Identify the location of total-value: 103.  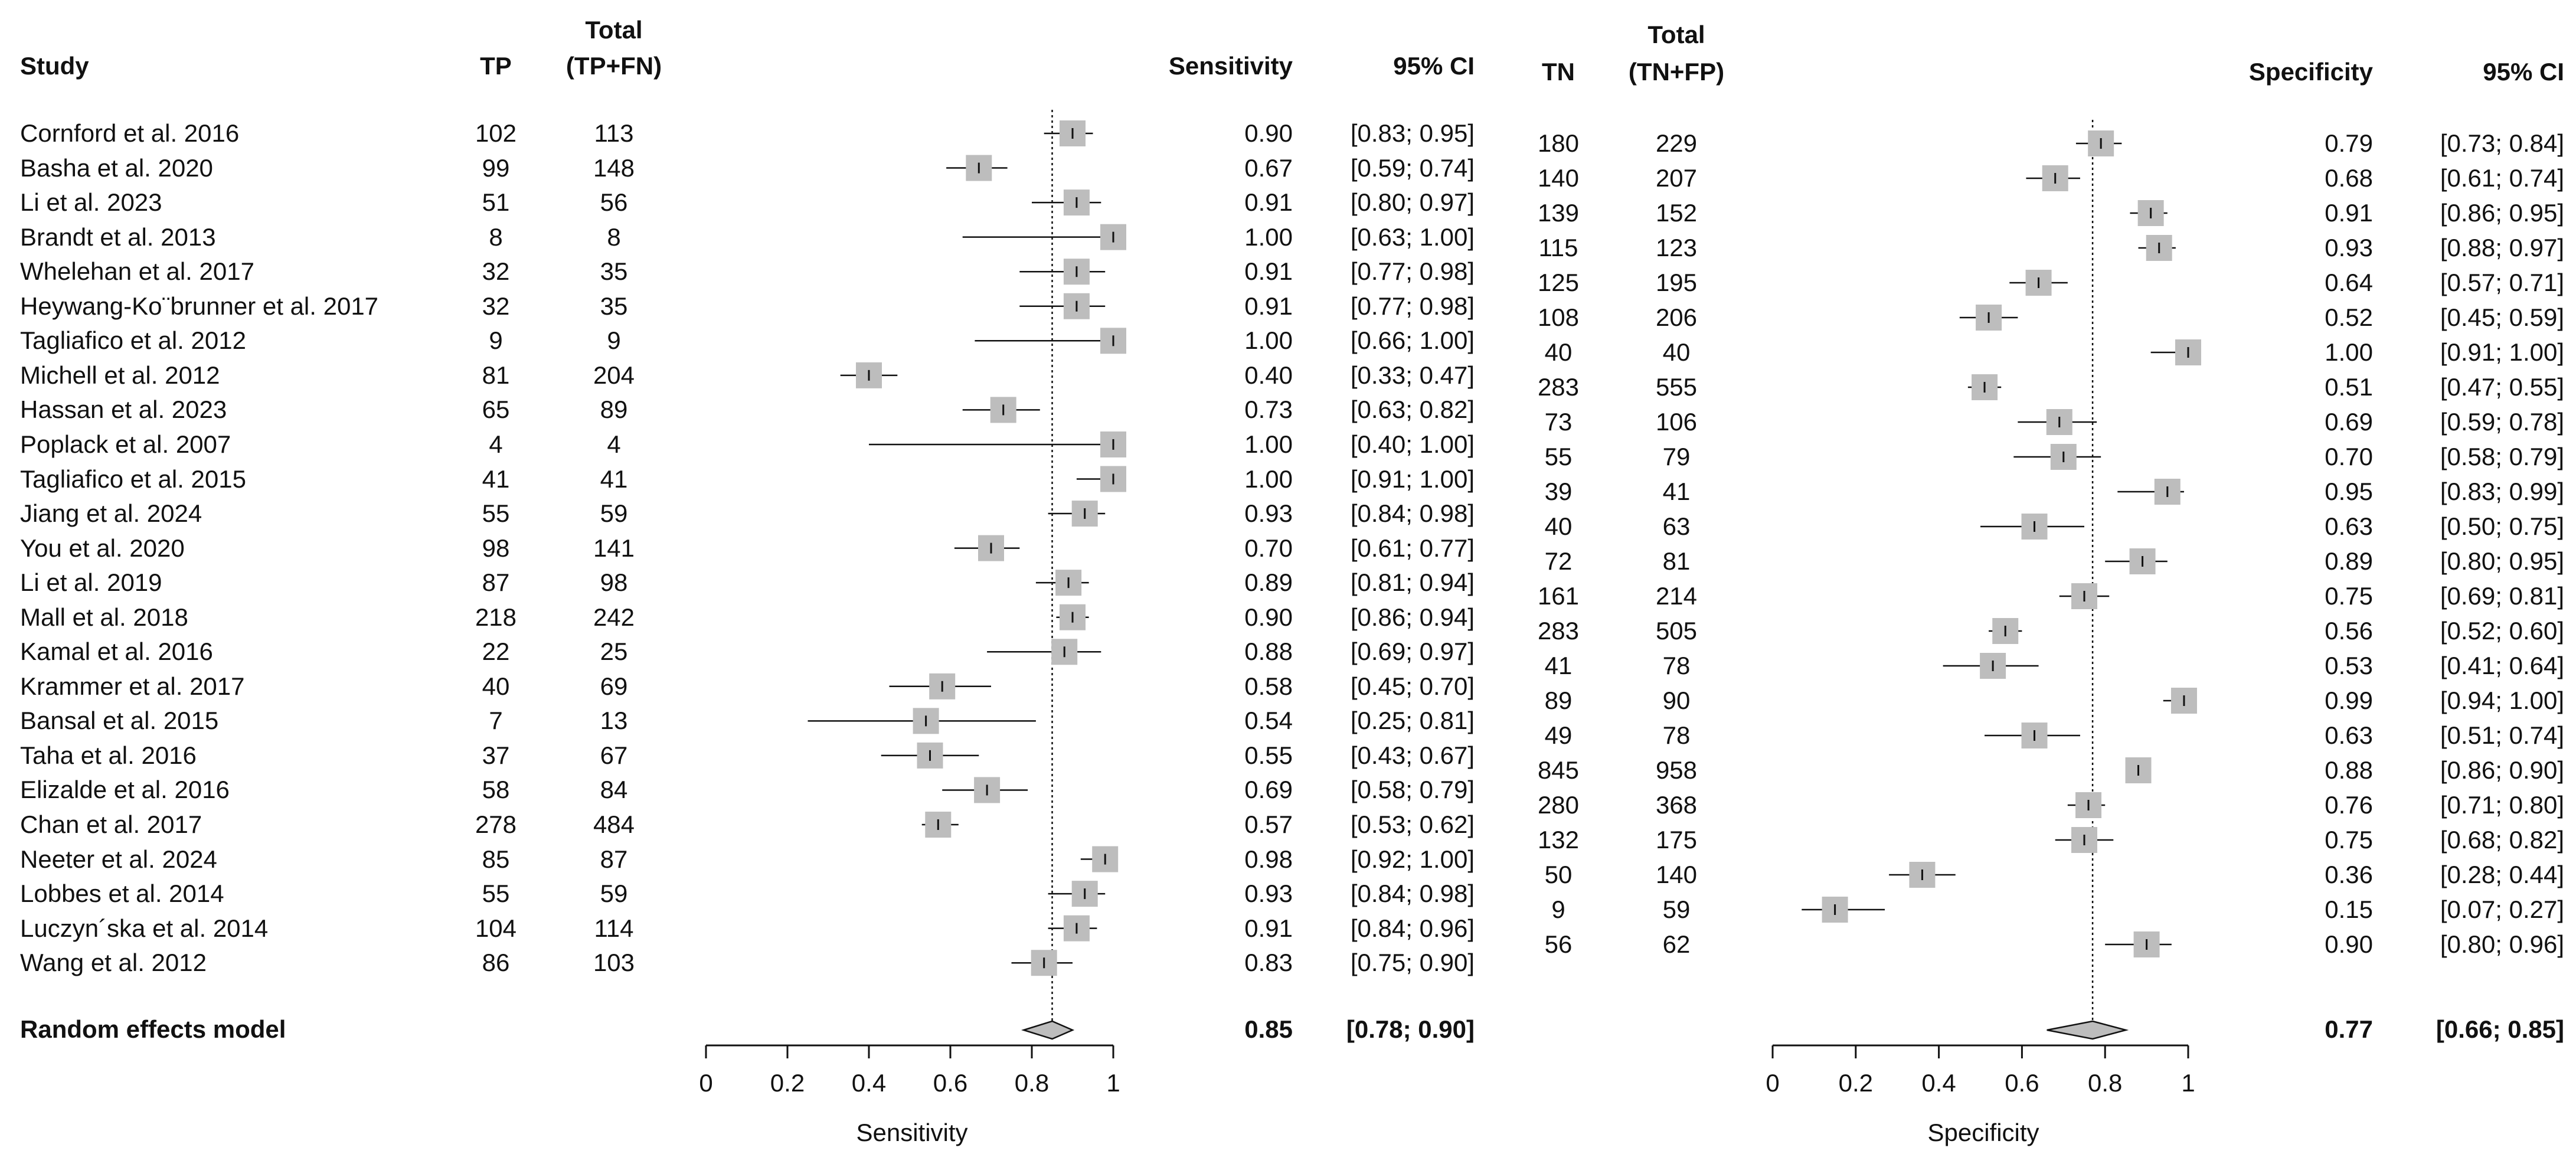
(614, 963).